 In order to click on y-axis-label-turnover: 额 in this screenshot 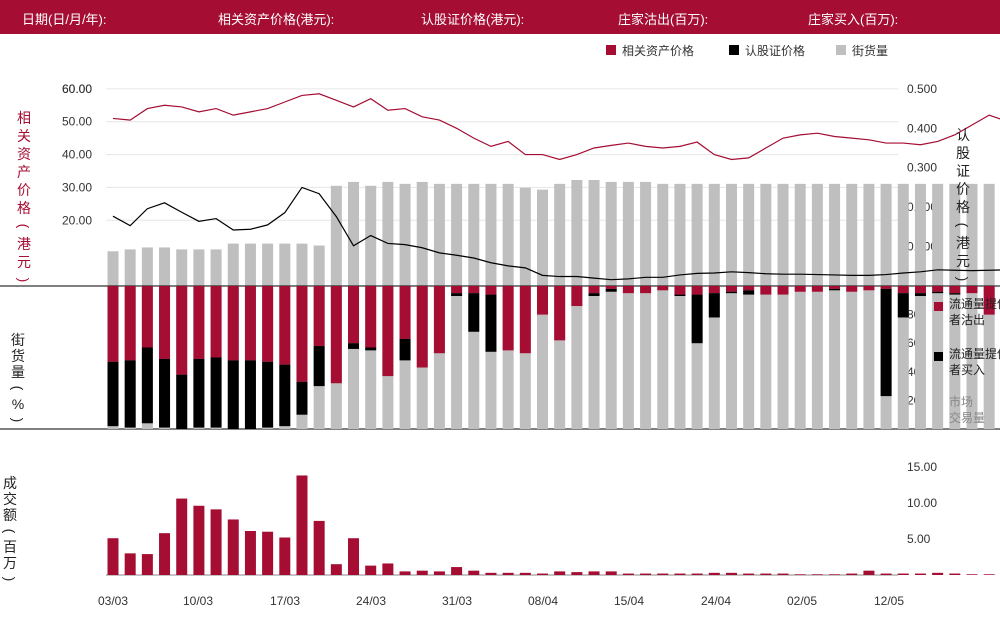, I will do `click(10, 515)`.